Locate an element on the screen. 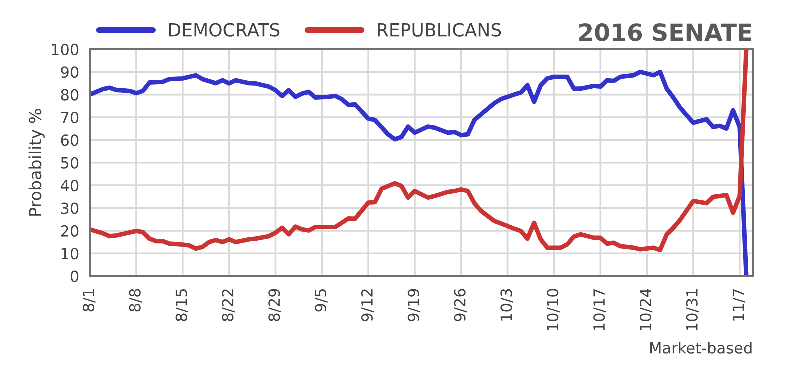  x-tick-label: 8/29 is located at coordinates (275, 305).